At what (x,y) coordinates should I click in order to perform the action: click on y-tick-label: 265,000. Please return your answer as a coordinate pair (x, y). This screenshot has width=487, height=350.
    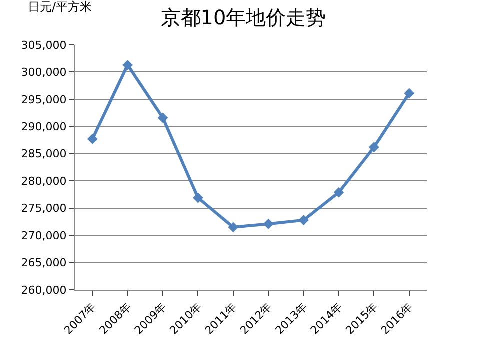
    Looking at the image, I should click on (44, 263).